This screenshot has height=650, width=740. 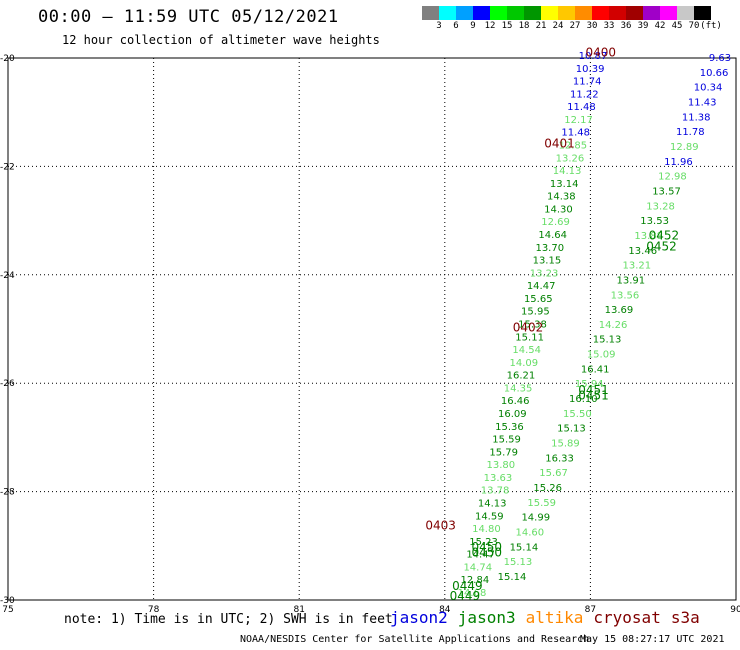 I want to click on color-scale-tick: 39, so click(x=643, y=26).